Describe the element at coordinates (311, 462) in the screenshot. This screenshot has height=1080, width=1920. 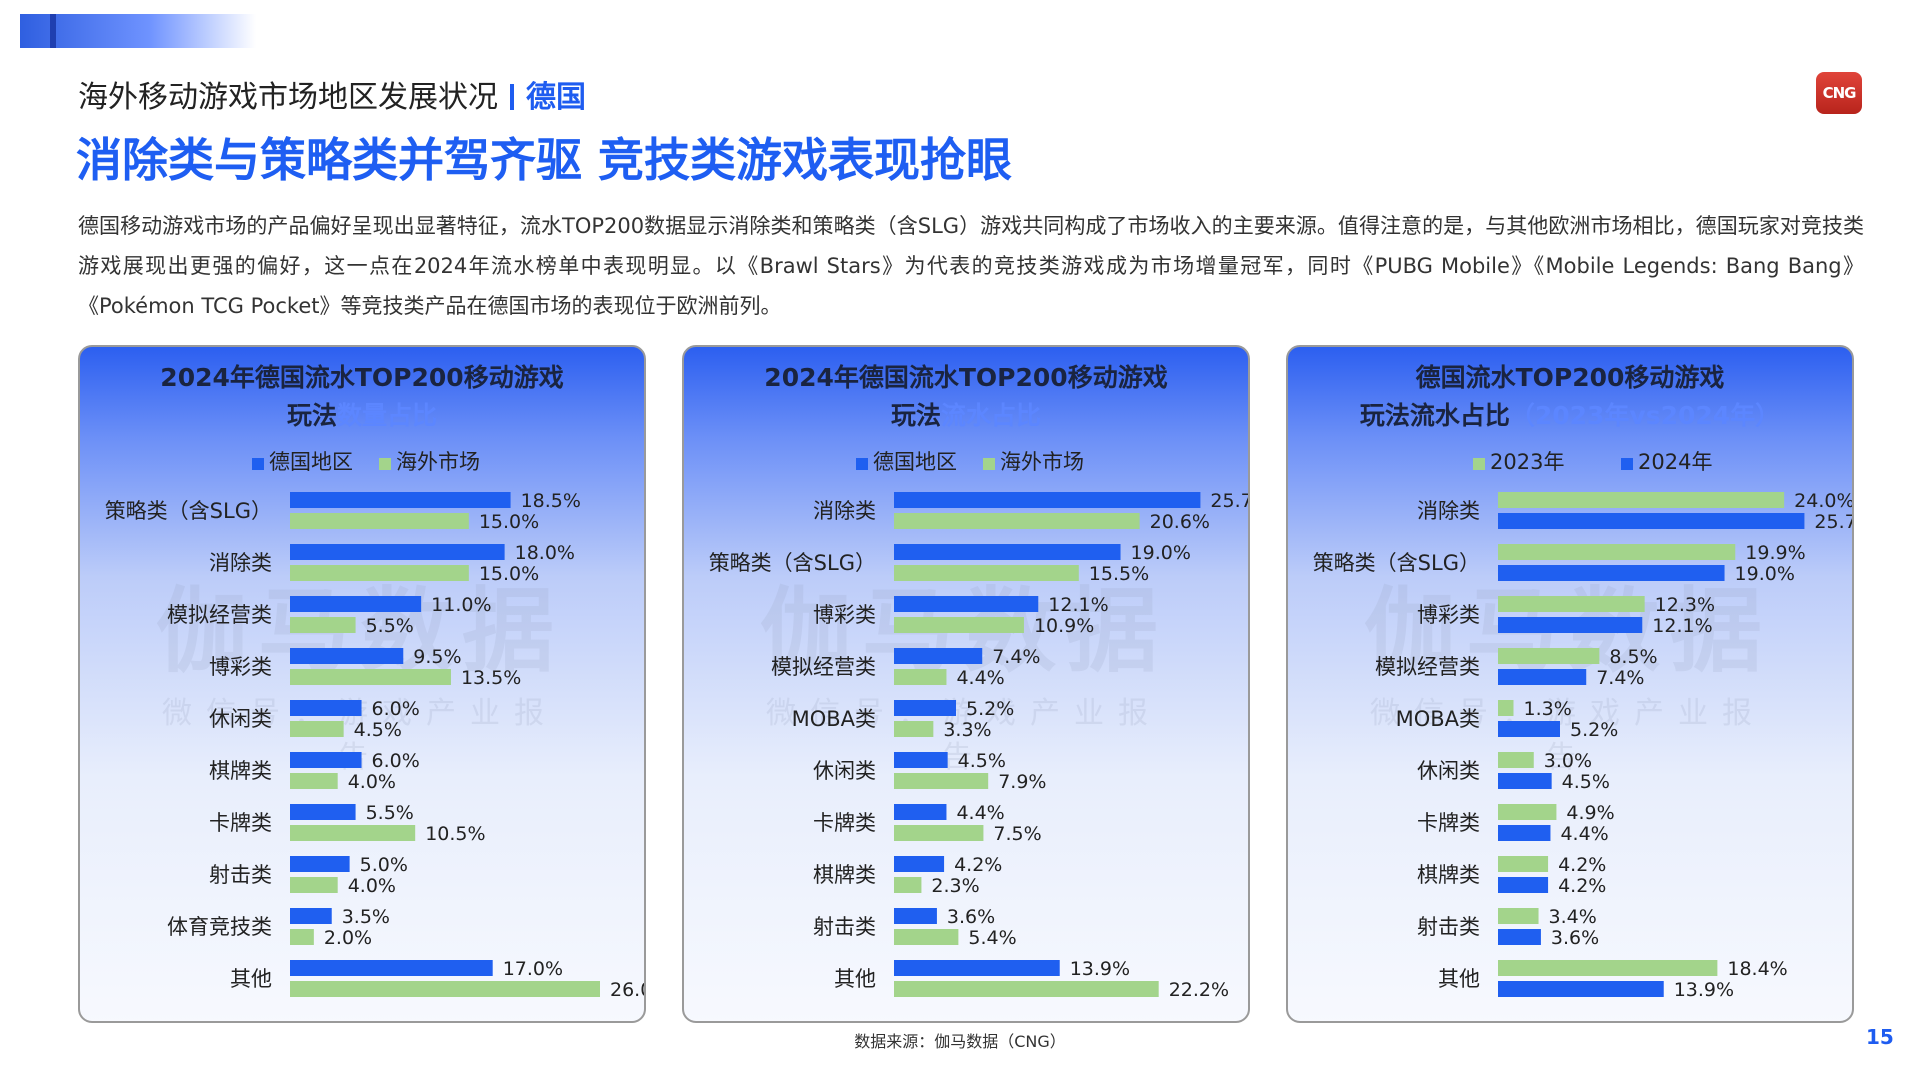
I see `legend-label-1: 德国地区` at that location.